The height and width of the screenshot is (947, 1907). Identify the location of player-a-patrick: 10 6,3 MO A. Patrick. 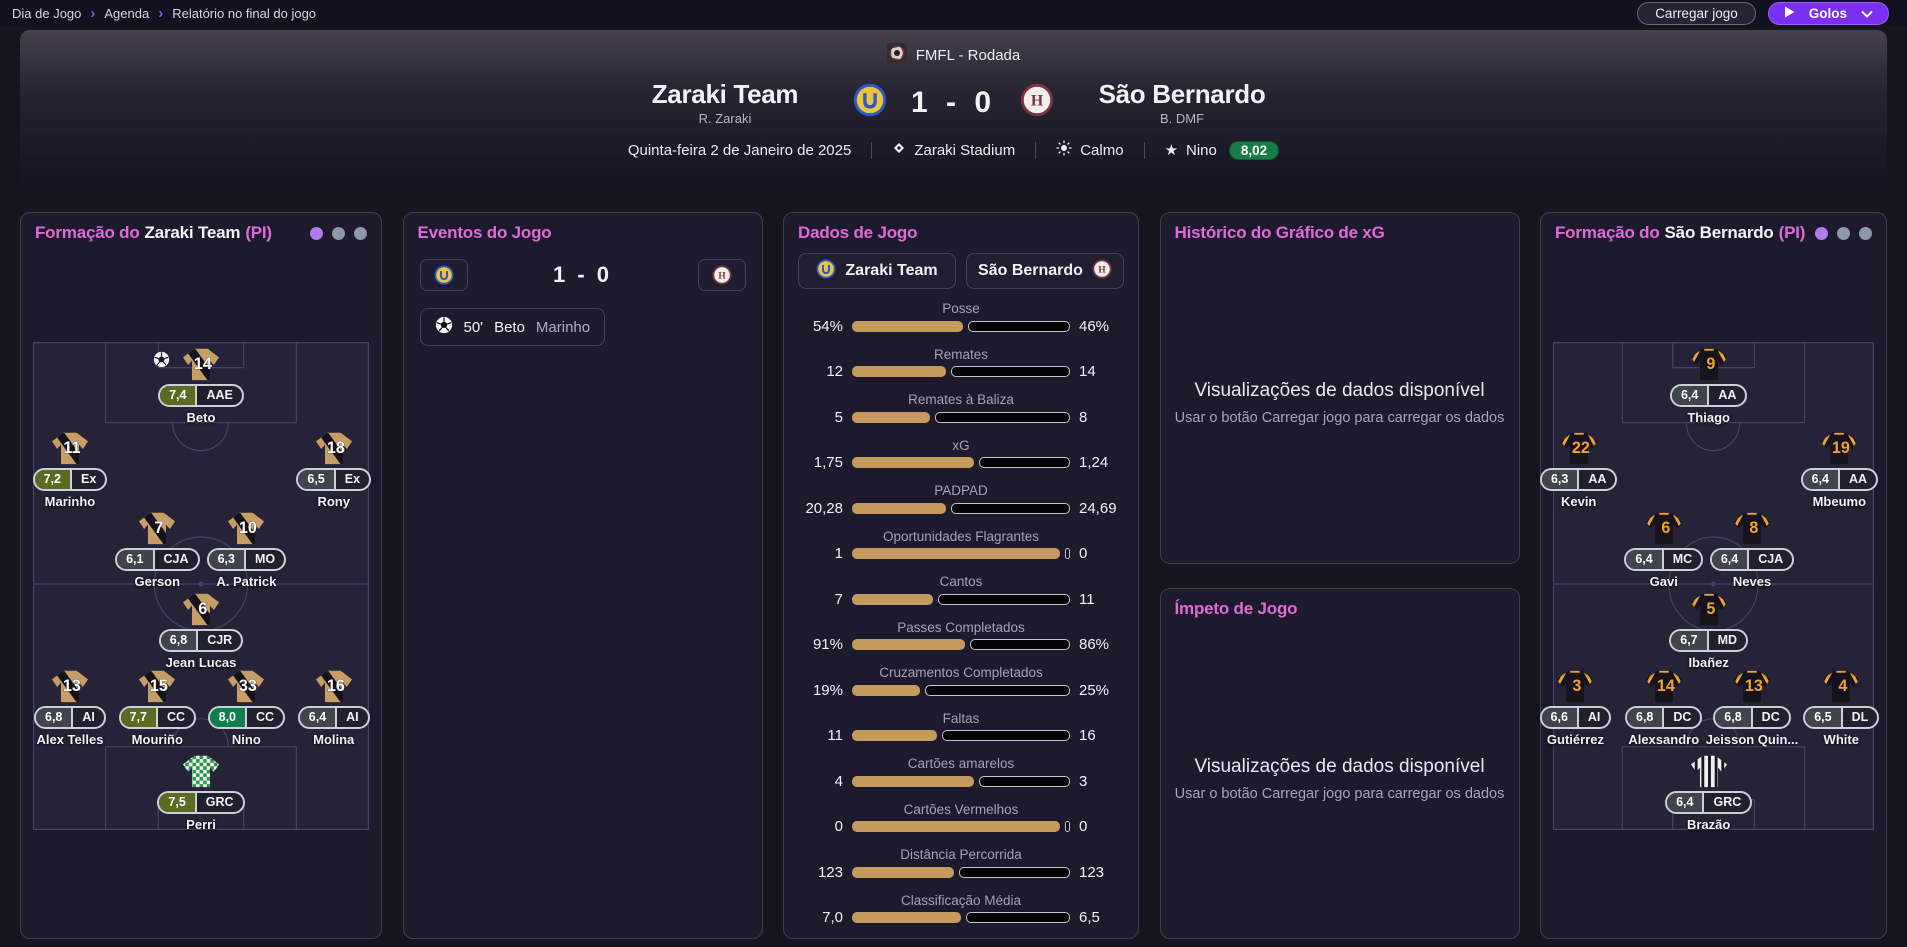
(246, 549).